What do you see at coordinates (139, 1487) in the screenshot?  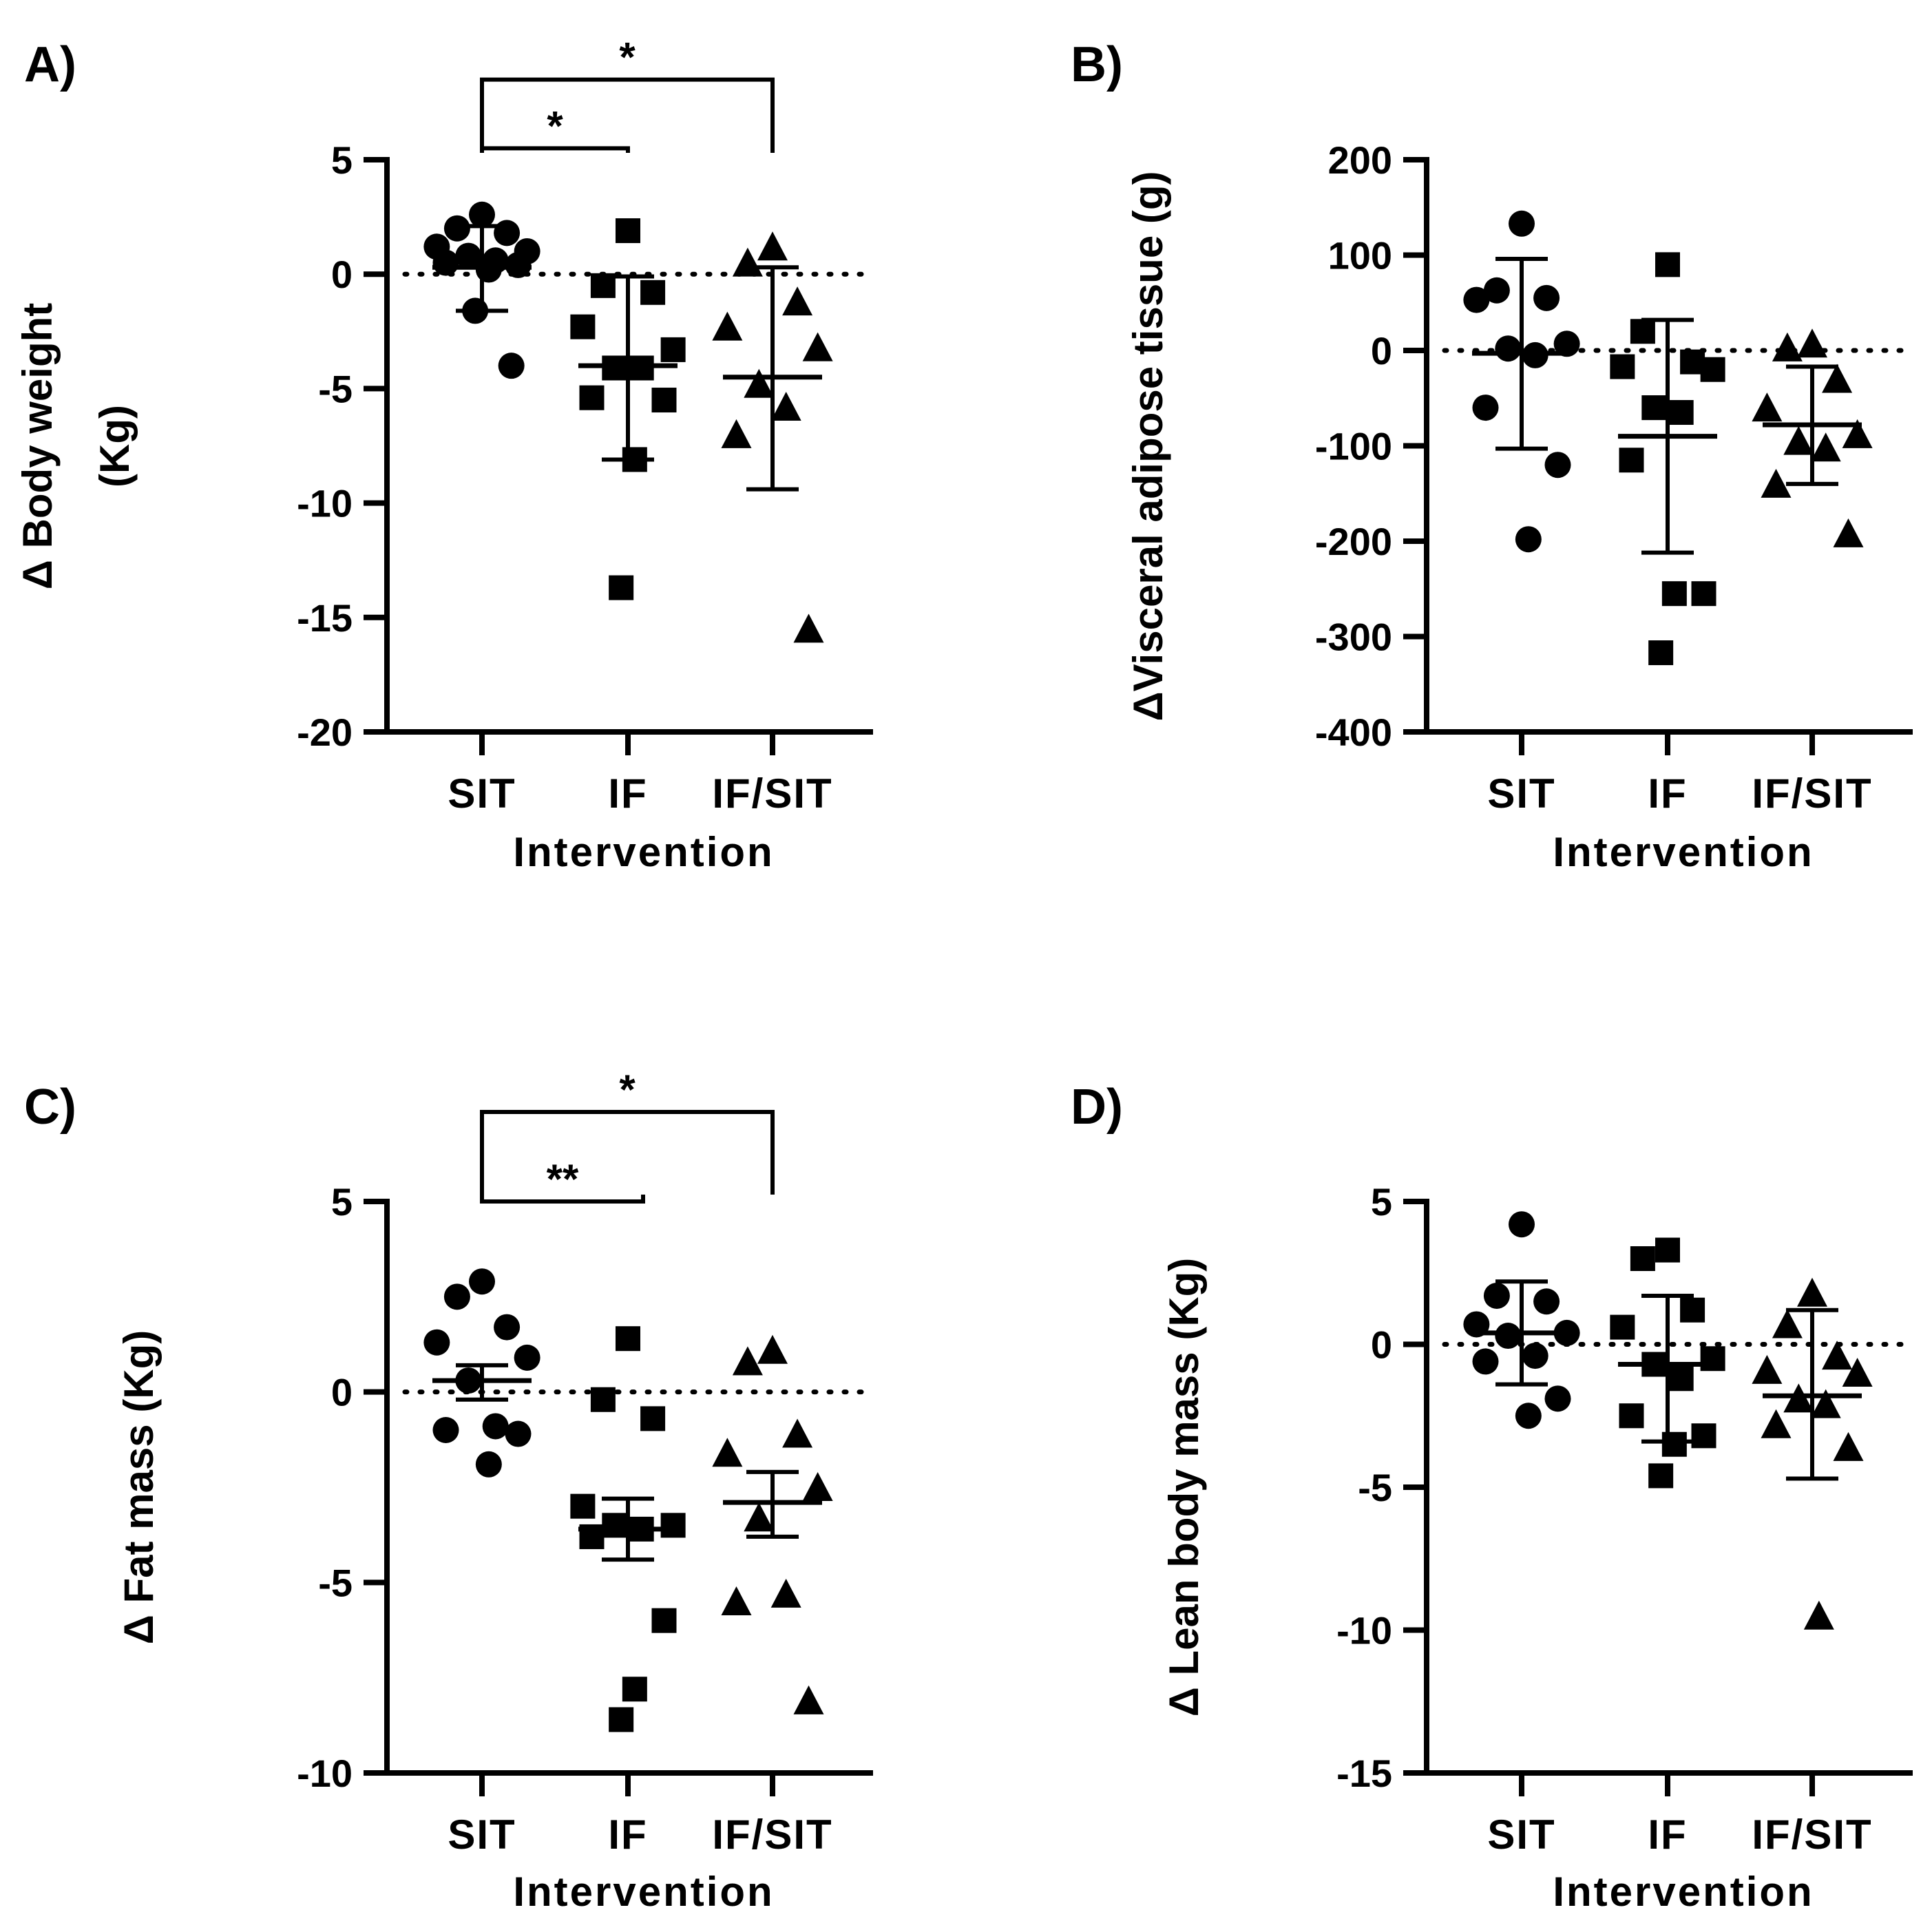 I see `y-axis-title: Δ Fat mass (Kg)` at bounding box center [139, 1487].